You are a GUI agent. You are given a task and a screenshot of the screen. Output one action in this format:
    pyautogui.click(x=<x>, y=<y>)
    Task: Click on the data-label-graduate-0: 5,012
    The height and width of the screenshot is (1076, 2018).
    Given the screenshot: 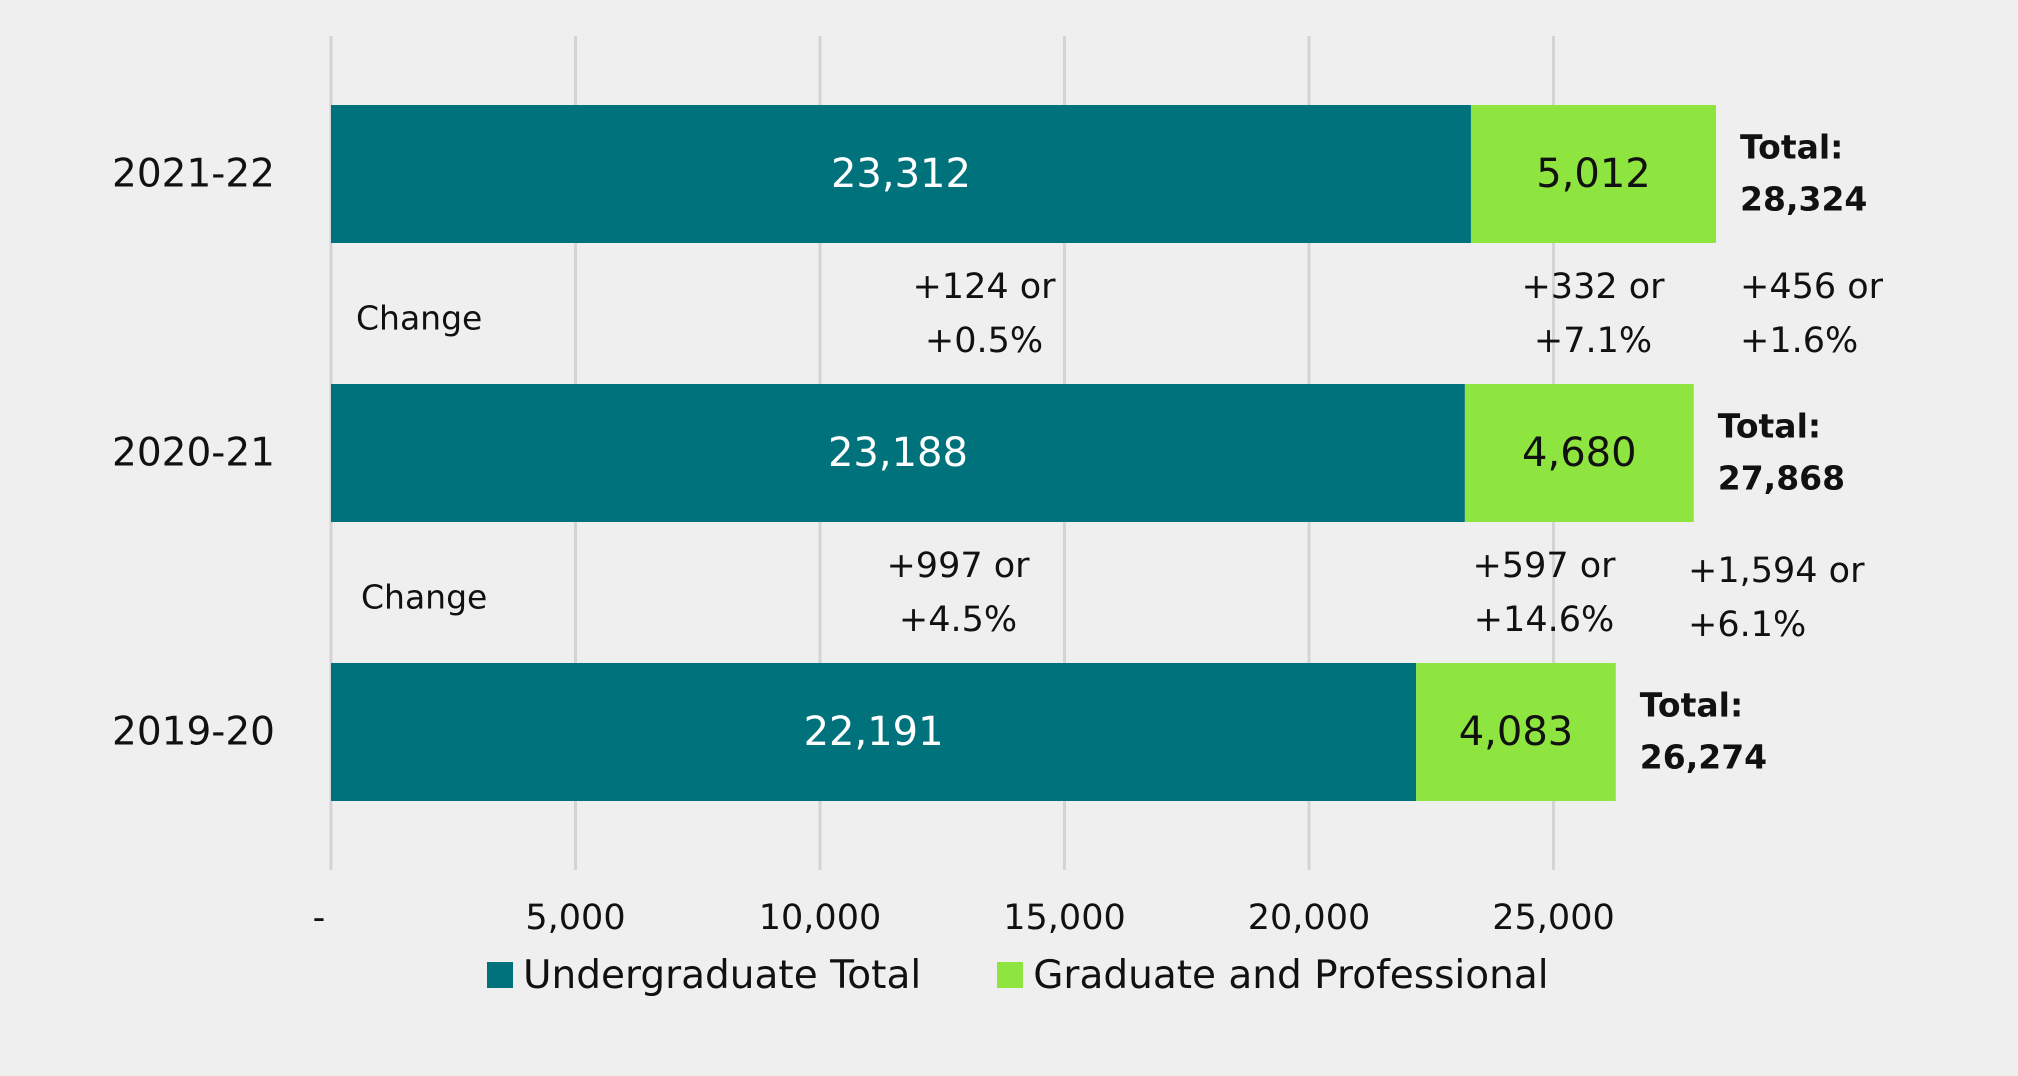 What is the action you would take?
    pyautogui.click(x=1593, y=174)
    